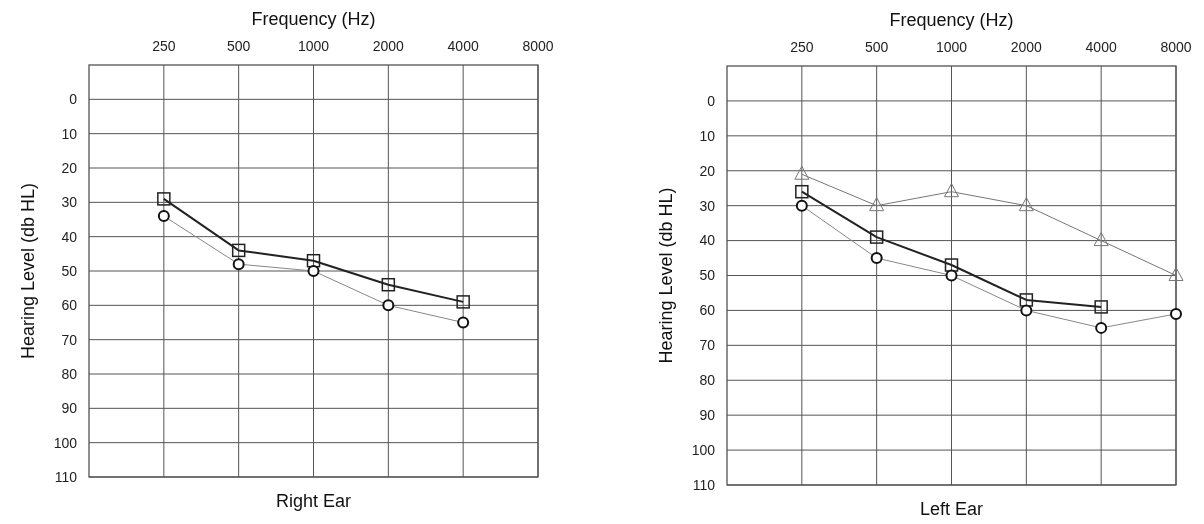 This screenshot has width=1204, height=524. I want to click on text: Left Ear, so click(951, 509).